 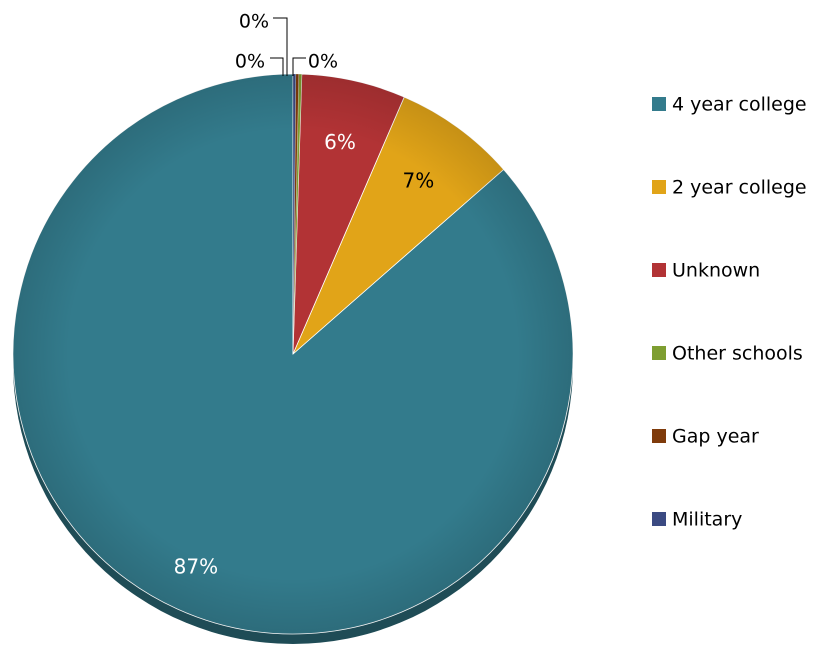 What do you see at coordinates (340, 142) in the screenshot?
I see `slice-label-unknown: 6%` at bounding box center [340, 142].